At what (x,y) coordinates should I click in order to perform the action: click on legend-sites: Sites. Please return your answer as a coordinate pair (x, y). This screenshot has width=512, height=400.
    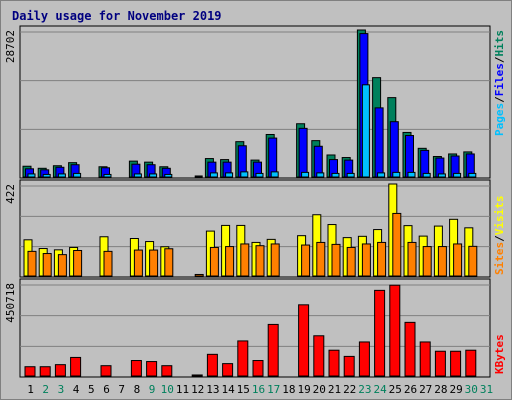
    Looking at the image, I should click on (499, 258).